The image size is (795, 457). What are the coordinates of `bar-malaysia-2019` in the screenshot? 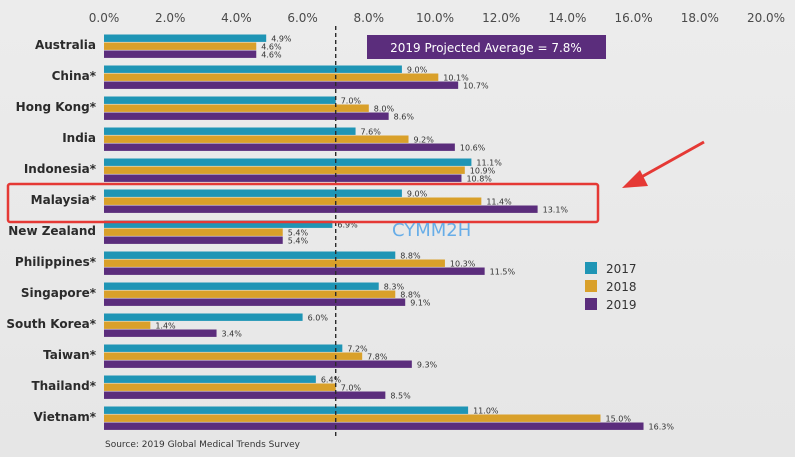 It's located at (321, 209).